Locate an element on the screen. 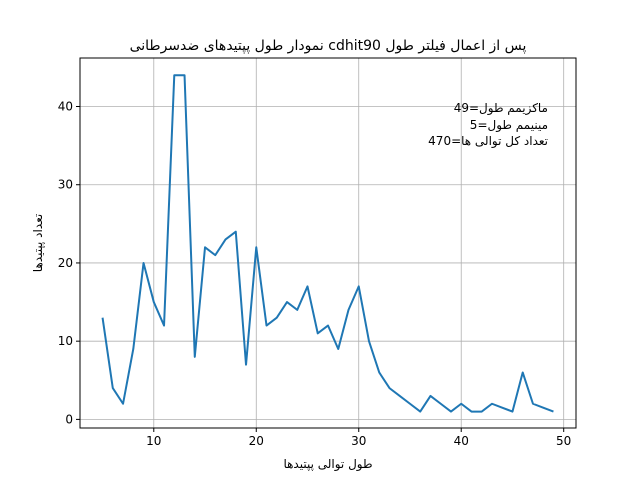 The width and height of the screenshot is (640, 484). y-tick-label: 20 is located at coordinates (65, 263).